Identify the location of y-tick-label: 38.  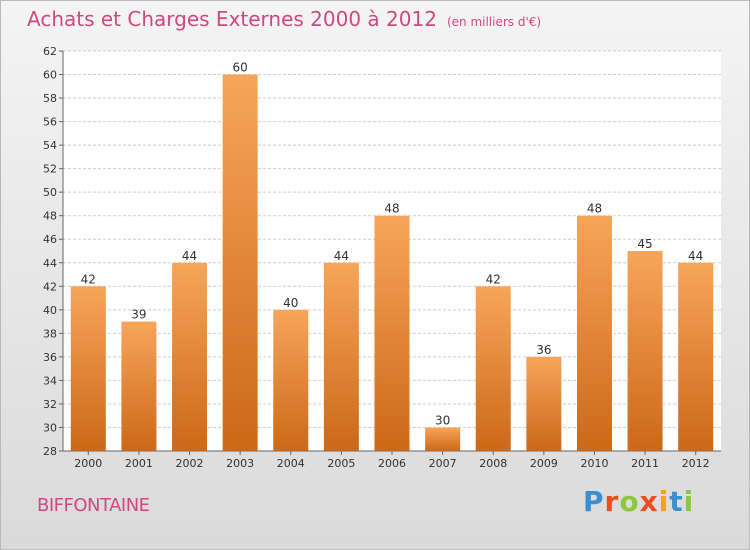
(50, 333).